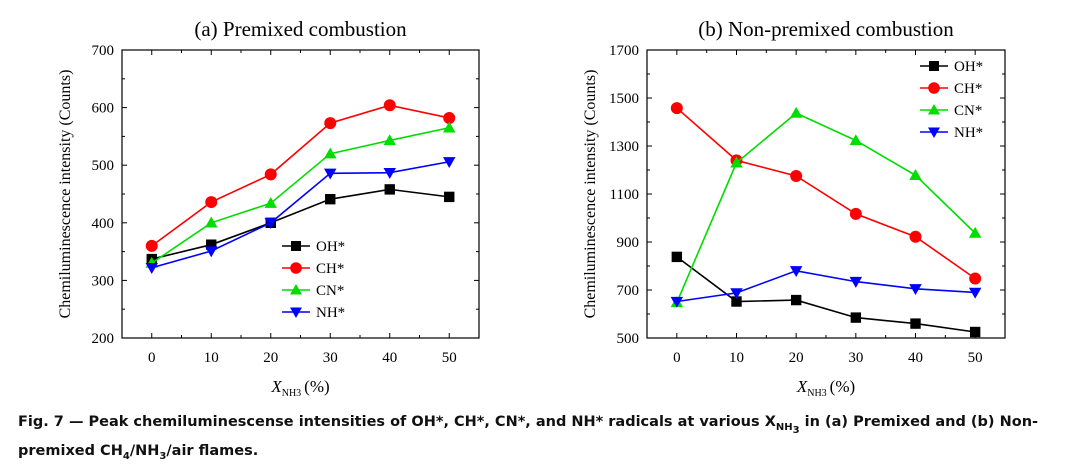  Describe the element at coordinates (624, 147) in the screenshot. I see `y-tick-label: 1300` at that location.